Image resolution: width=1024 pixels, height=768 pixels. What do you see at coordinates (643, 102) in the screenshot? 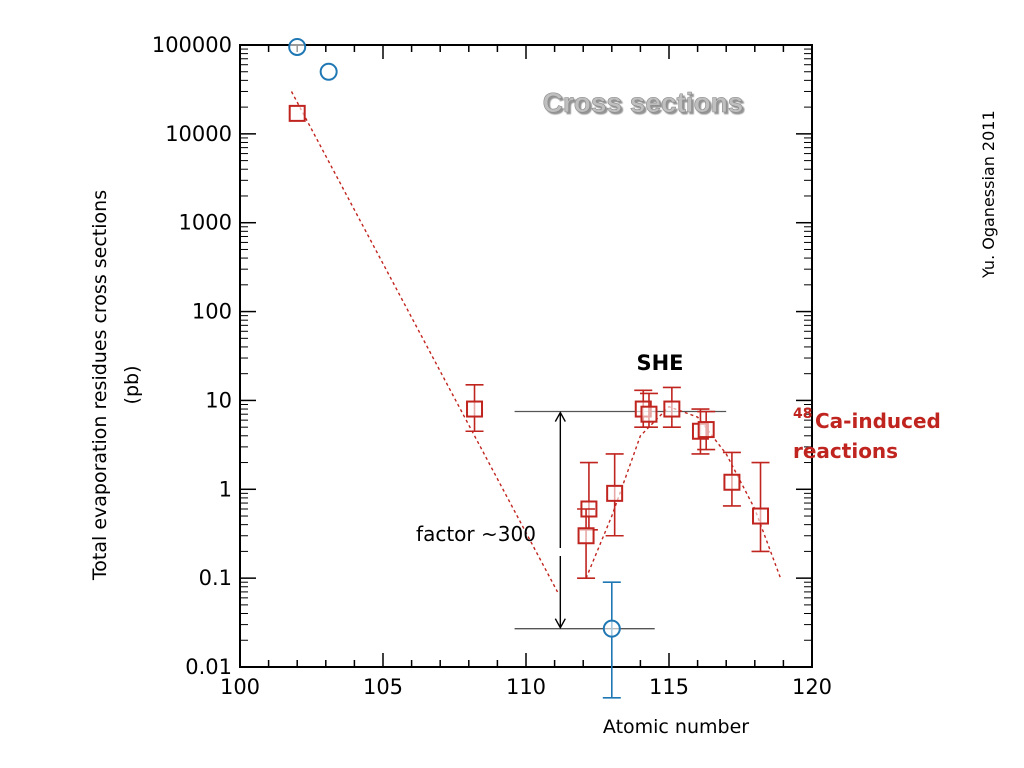
I see `chart-title: Cross sections` at bounding box center [643, 102].